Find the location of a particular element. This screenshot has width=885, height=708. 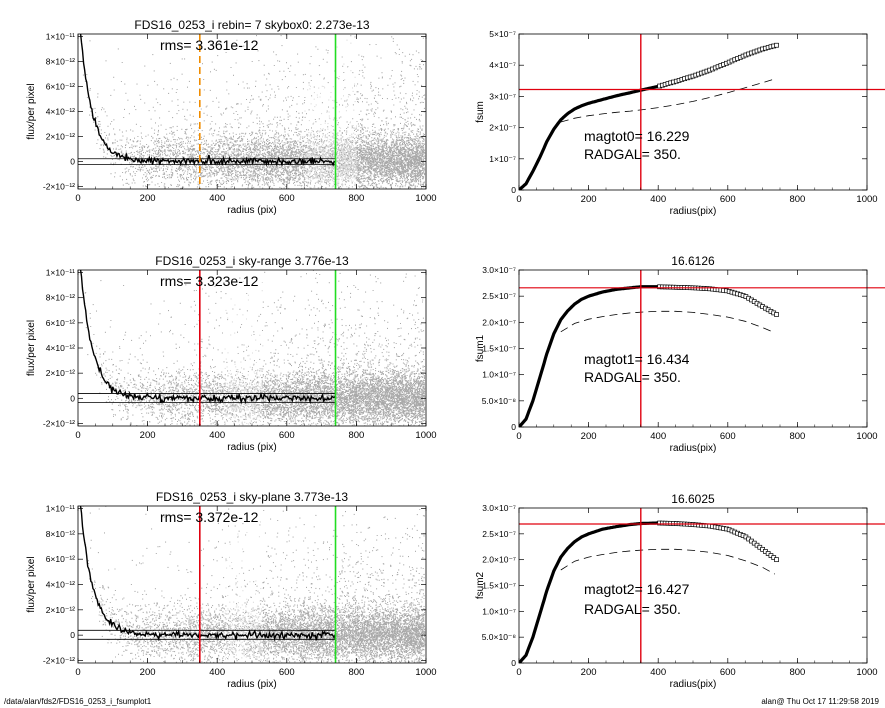

chart-title: 16.6126 is located at coordinates (693, 261).